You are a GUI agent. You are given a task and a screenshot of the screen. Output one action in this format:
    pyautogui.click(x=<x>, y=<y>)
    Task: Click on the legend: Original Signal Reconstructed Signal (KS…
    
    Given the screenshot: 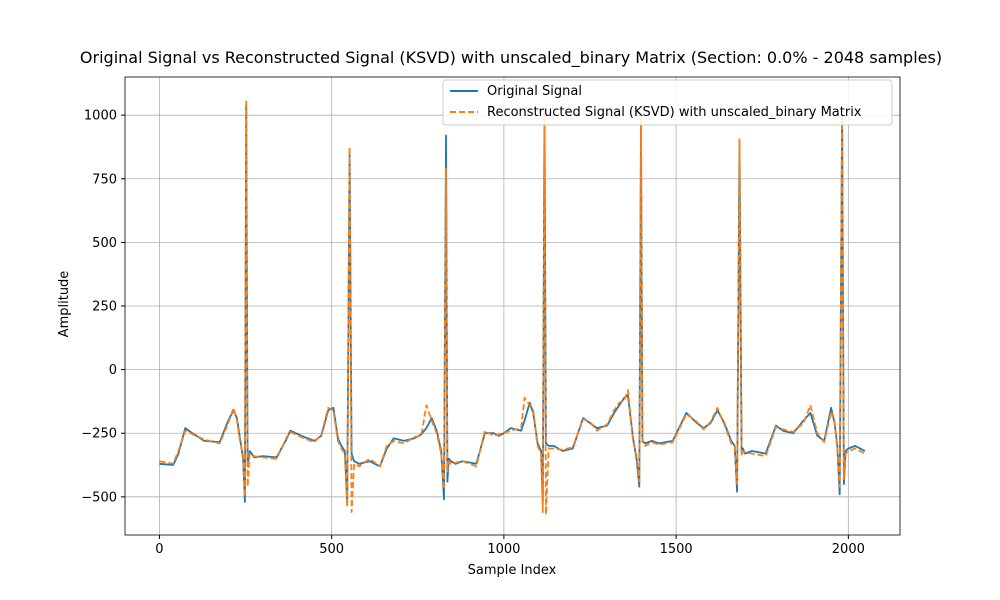 What is the action you would take?
    pyautogui.click(x=667, y=102)
    